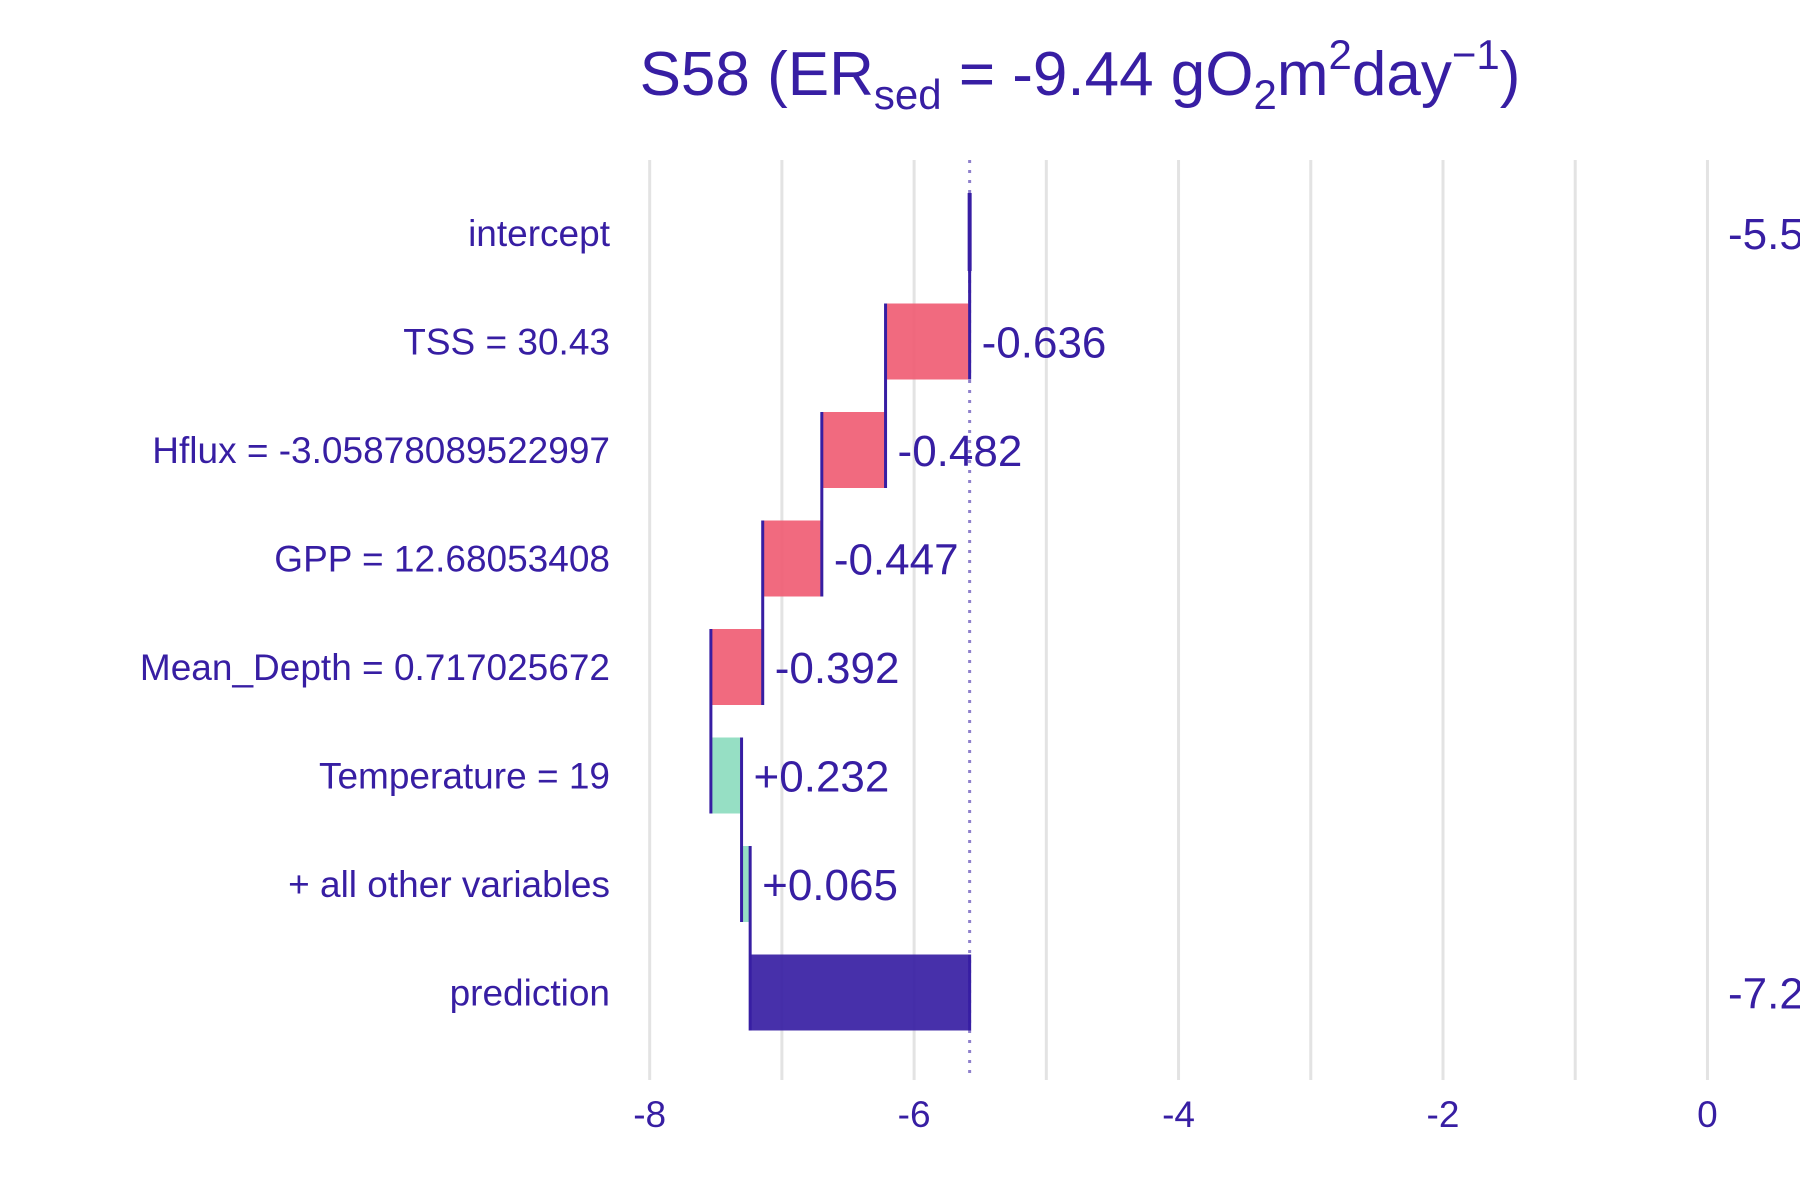  What do you see at coordinates (1707, 1114) in the screenshot?
I see `x-tick-label: 0` at bounding box center [1707, 1114].